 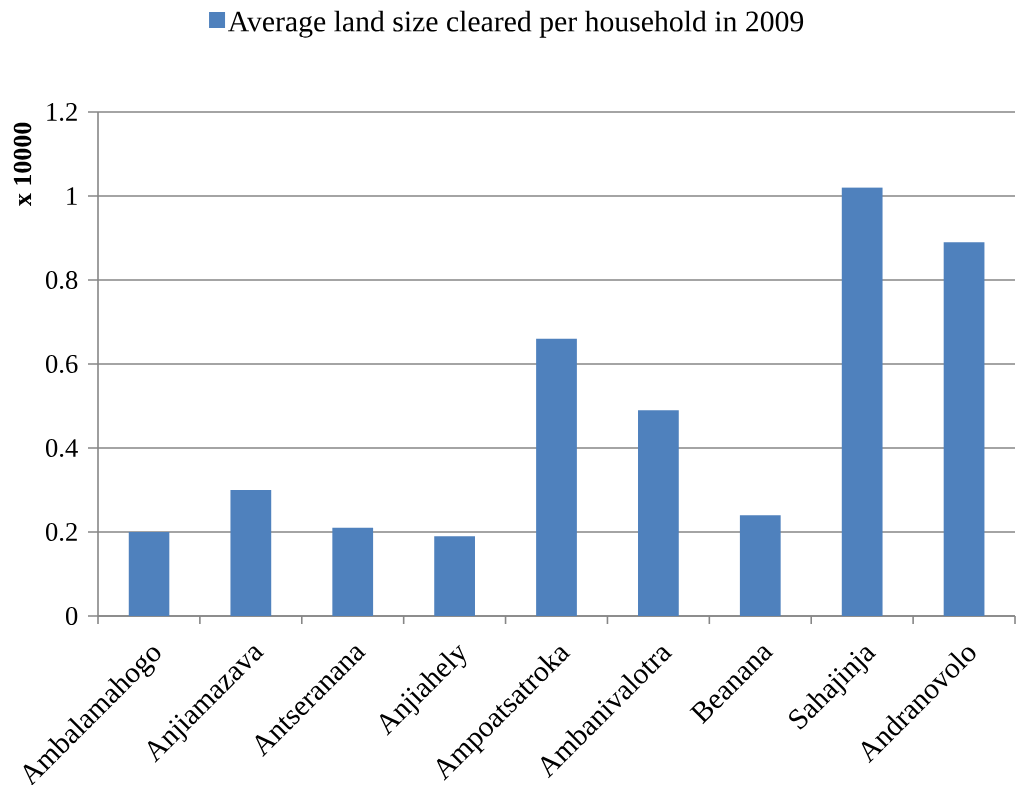 I want to click on y-tick-label: 1.2, so click(x=62, y=112).